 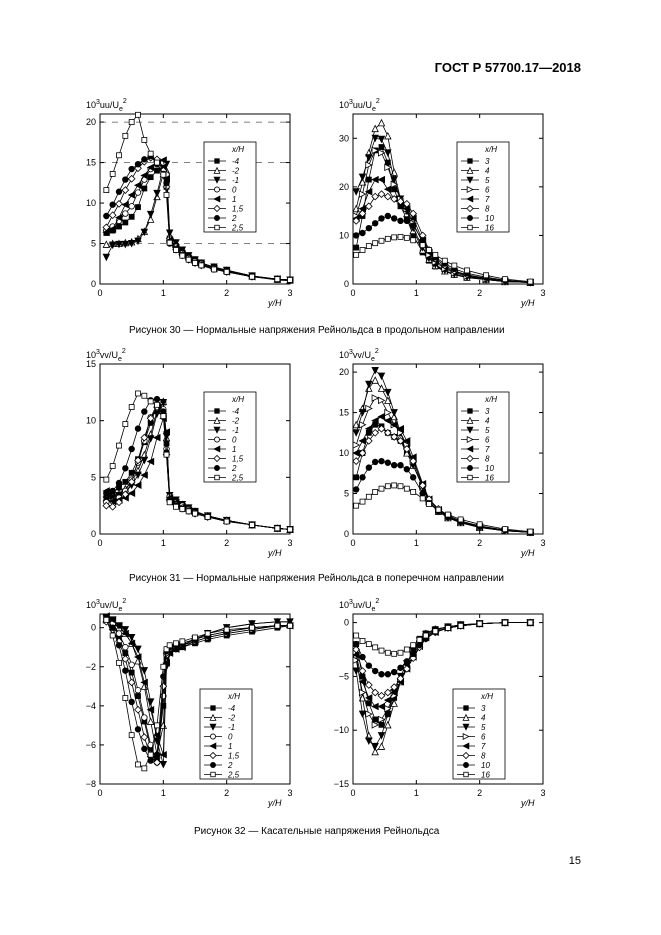 I want to click on y-tick-label: 15, so click(x=91, y=163).